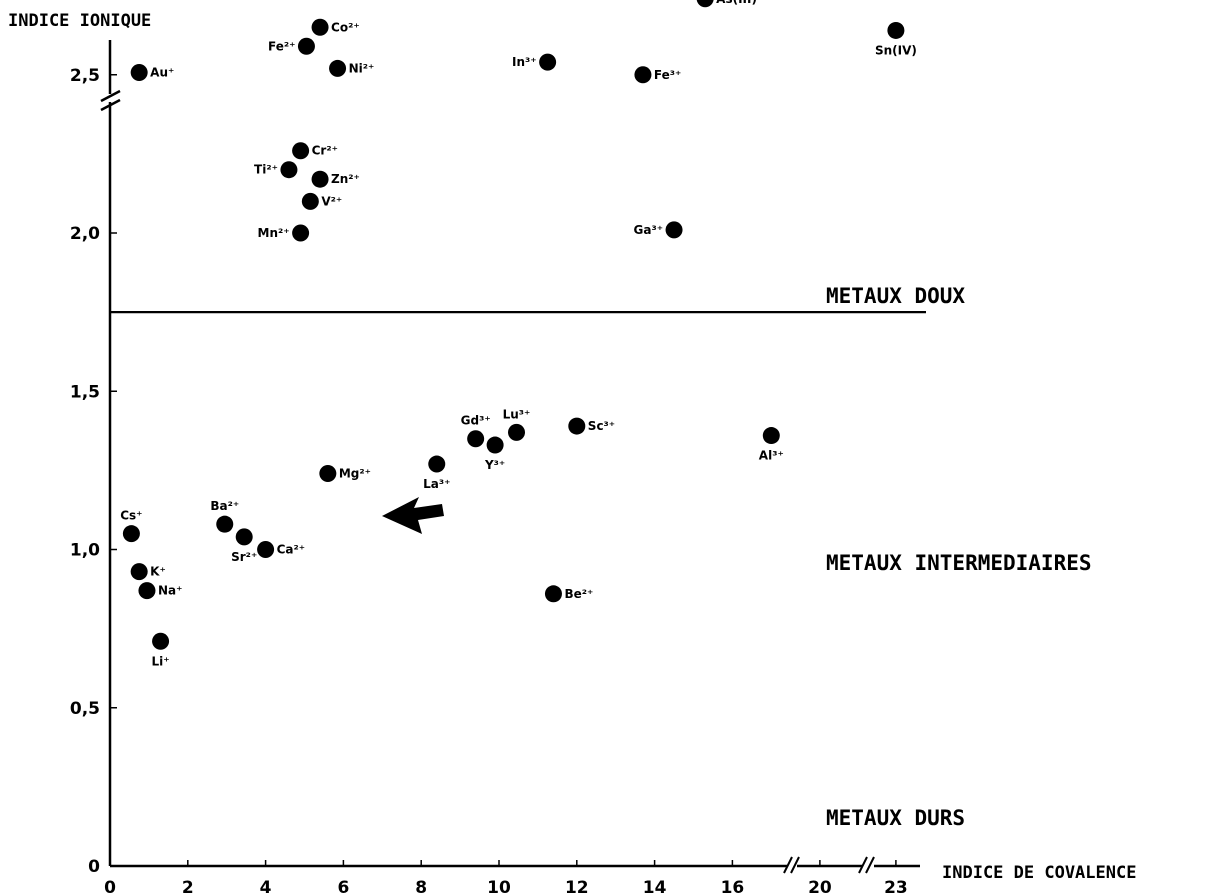  What do you see at coordinates (266, 170) in the screenshot?
I see `point-label: Ti²⁺` at bounding box center [266, 170].